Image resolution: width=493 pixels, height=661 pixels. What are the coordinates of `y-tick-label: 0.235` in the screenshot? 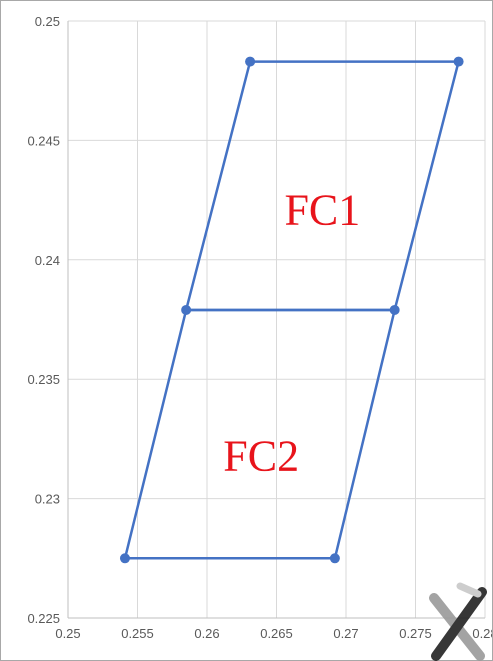 It's located at (43, 379).